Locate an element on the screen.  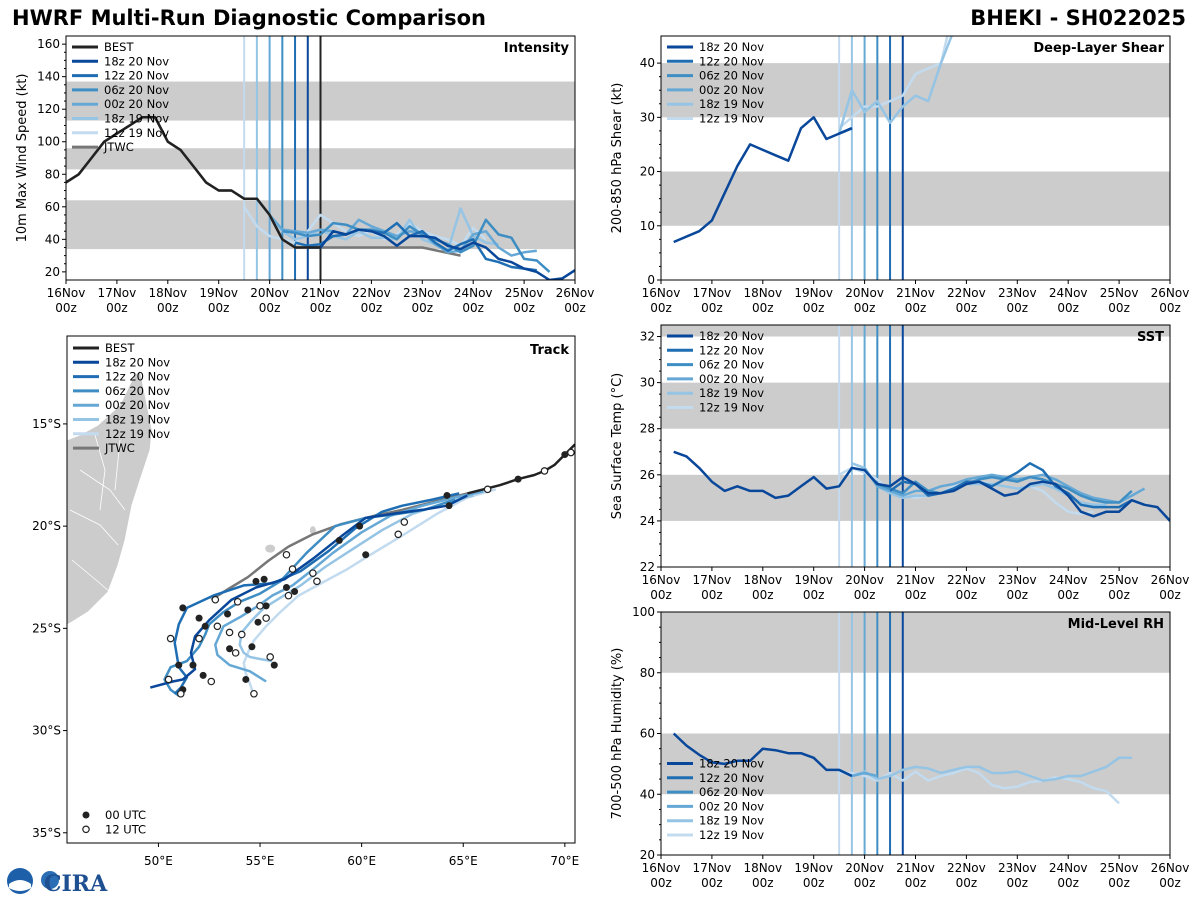
shear-series-18z-20-nov is located at coordinates (763, 180).